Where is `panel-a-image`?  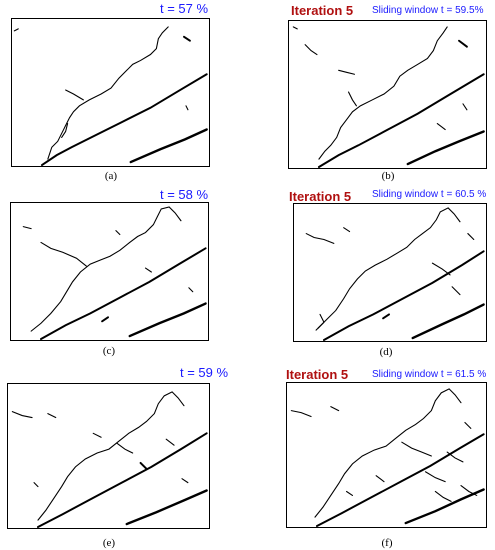
panel-a-image is located at coordinates (110, 92).